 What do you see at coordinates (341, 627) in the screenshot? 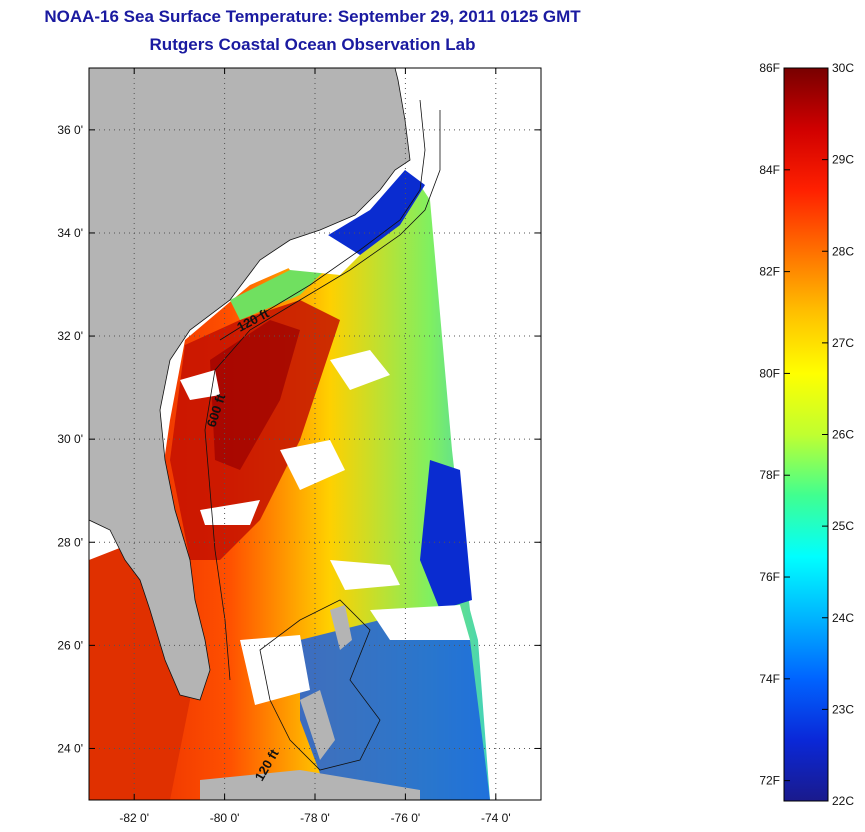
I see `land-bahamas` at bounding box center [341, 627].